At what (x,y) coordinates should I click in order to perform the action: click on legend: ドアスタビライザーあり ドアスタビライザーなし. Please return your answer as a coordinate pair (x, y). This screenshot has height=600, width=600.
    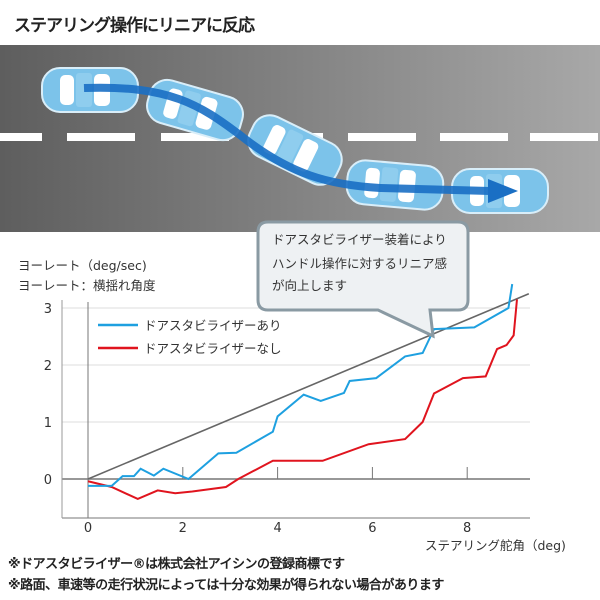
    Looking at the image, I should click on (190, 337).